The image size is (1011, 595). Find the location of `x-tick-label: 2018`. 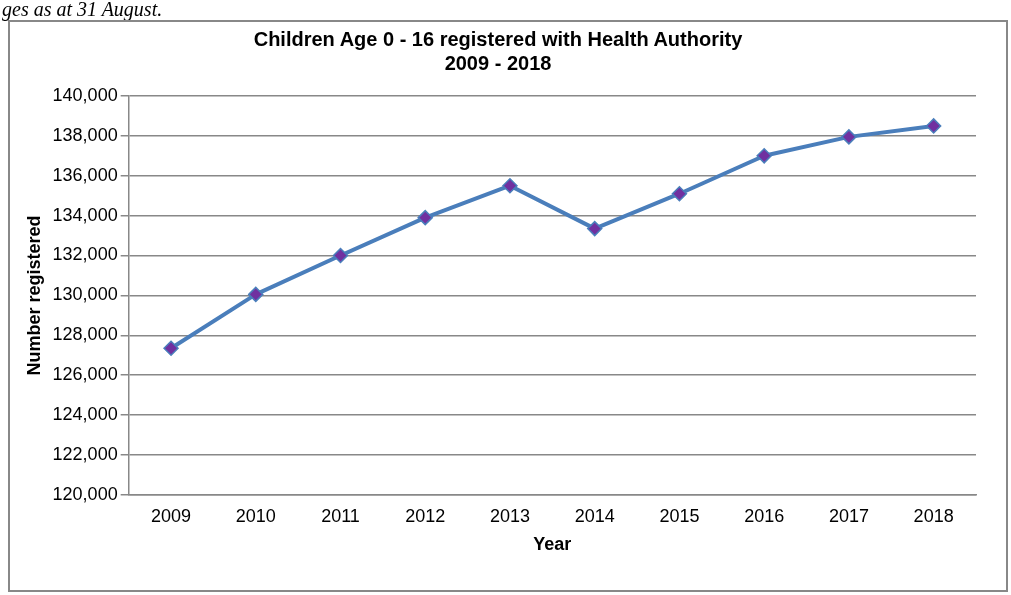

x-tick-label: 2018 is located at coordinates (933, 515).